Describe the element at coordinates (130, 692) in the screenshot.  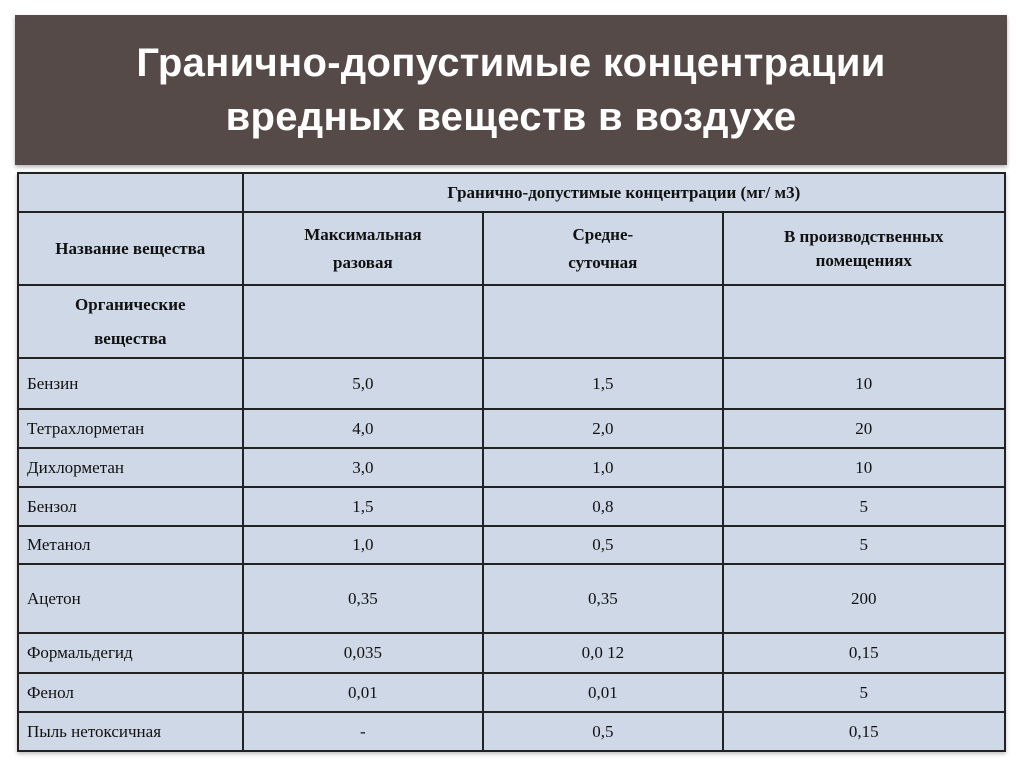
I see `substance-name: Фенол` at that location.